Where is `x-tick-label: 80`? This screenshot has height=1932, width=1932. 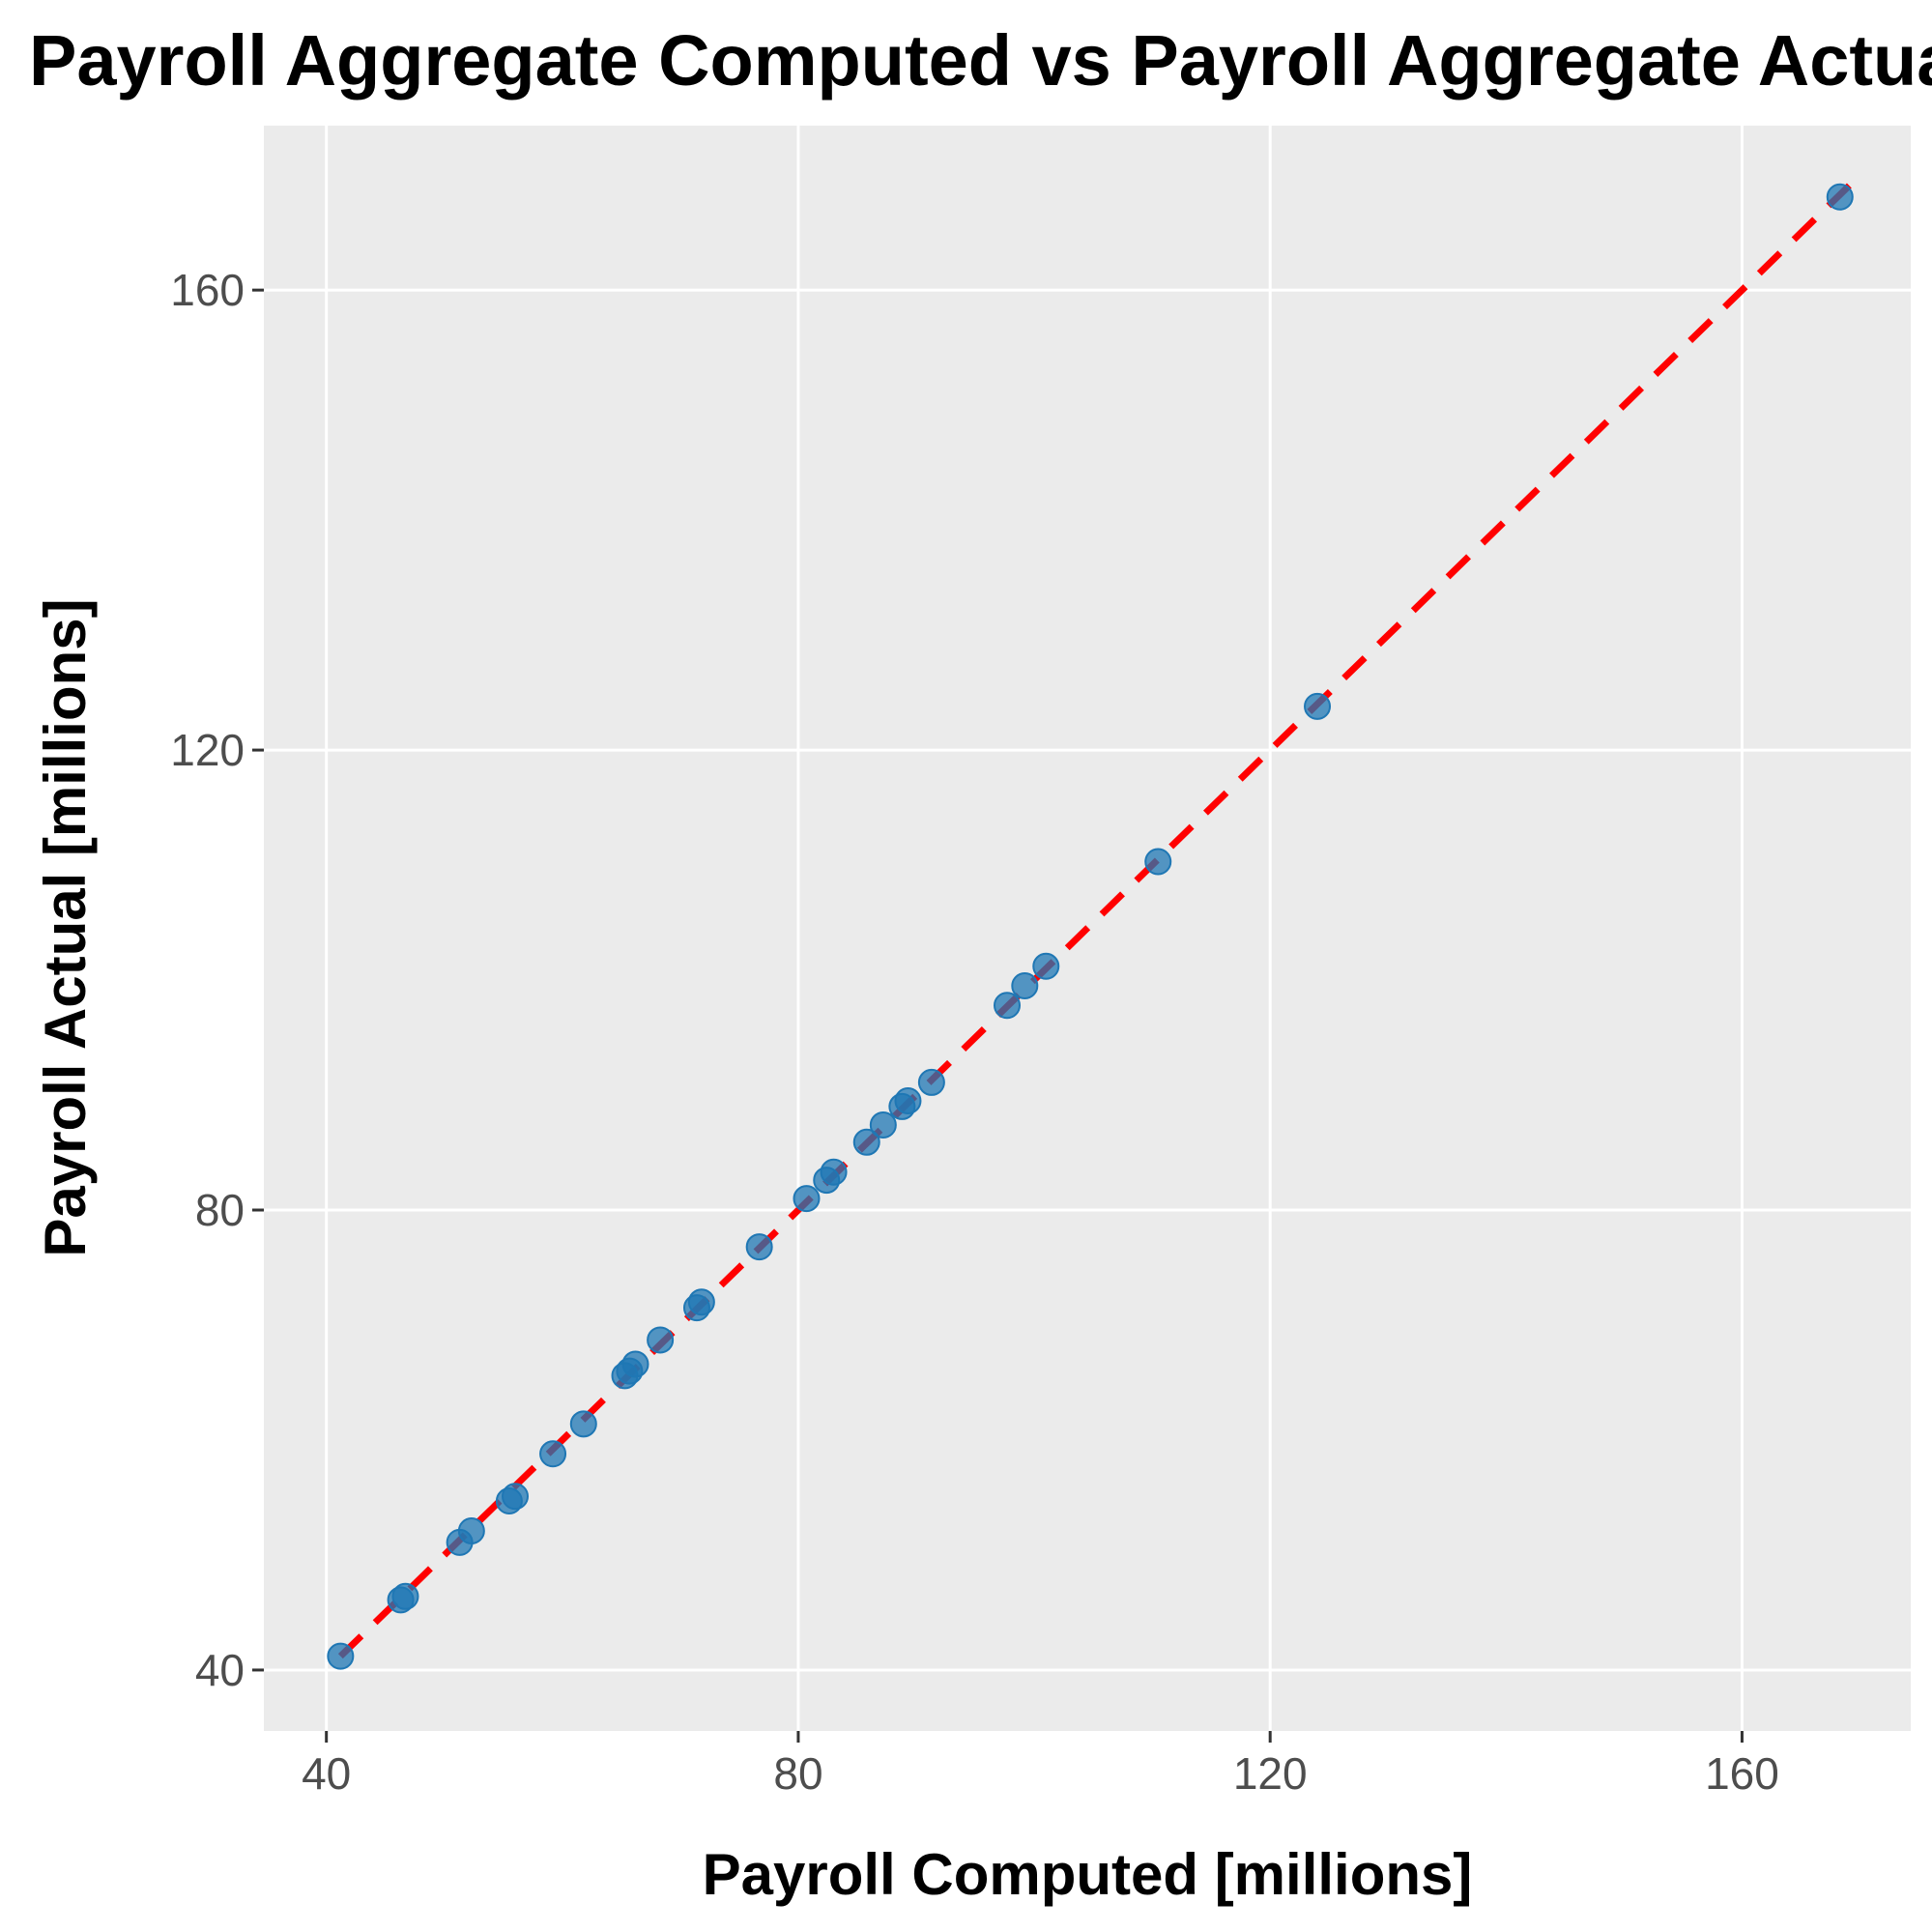
x-tick-label: 80 is located at coordinates (797, 1773).